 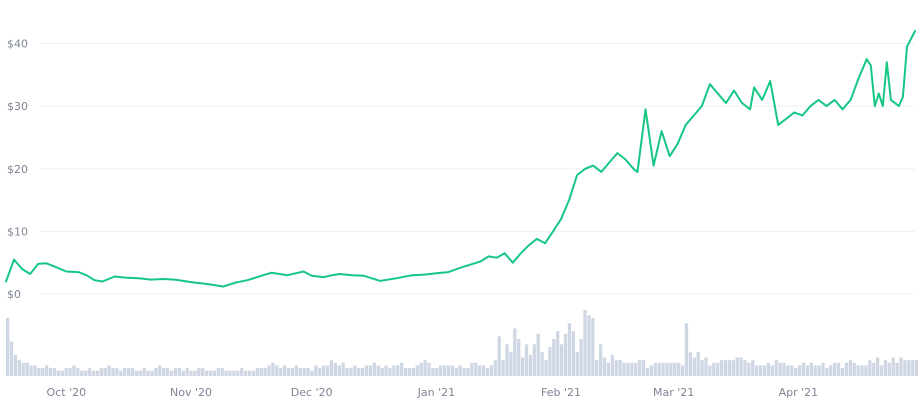 What do you see at coordinates (561, 392) in the screenshot?
I see `x-tick-label: Feb '21` at bounding box center [561, 392].